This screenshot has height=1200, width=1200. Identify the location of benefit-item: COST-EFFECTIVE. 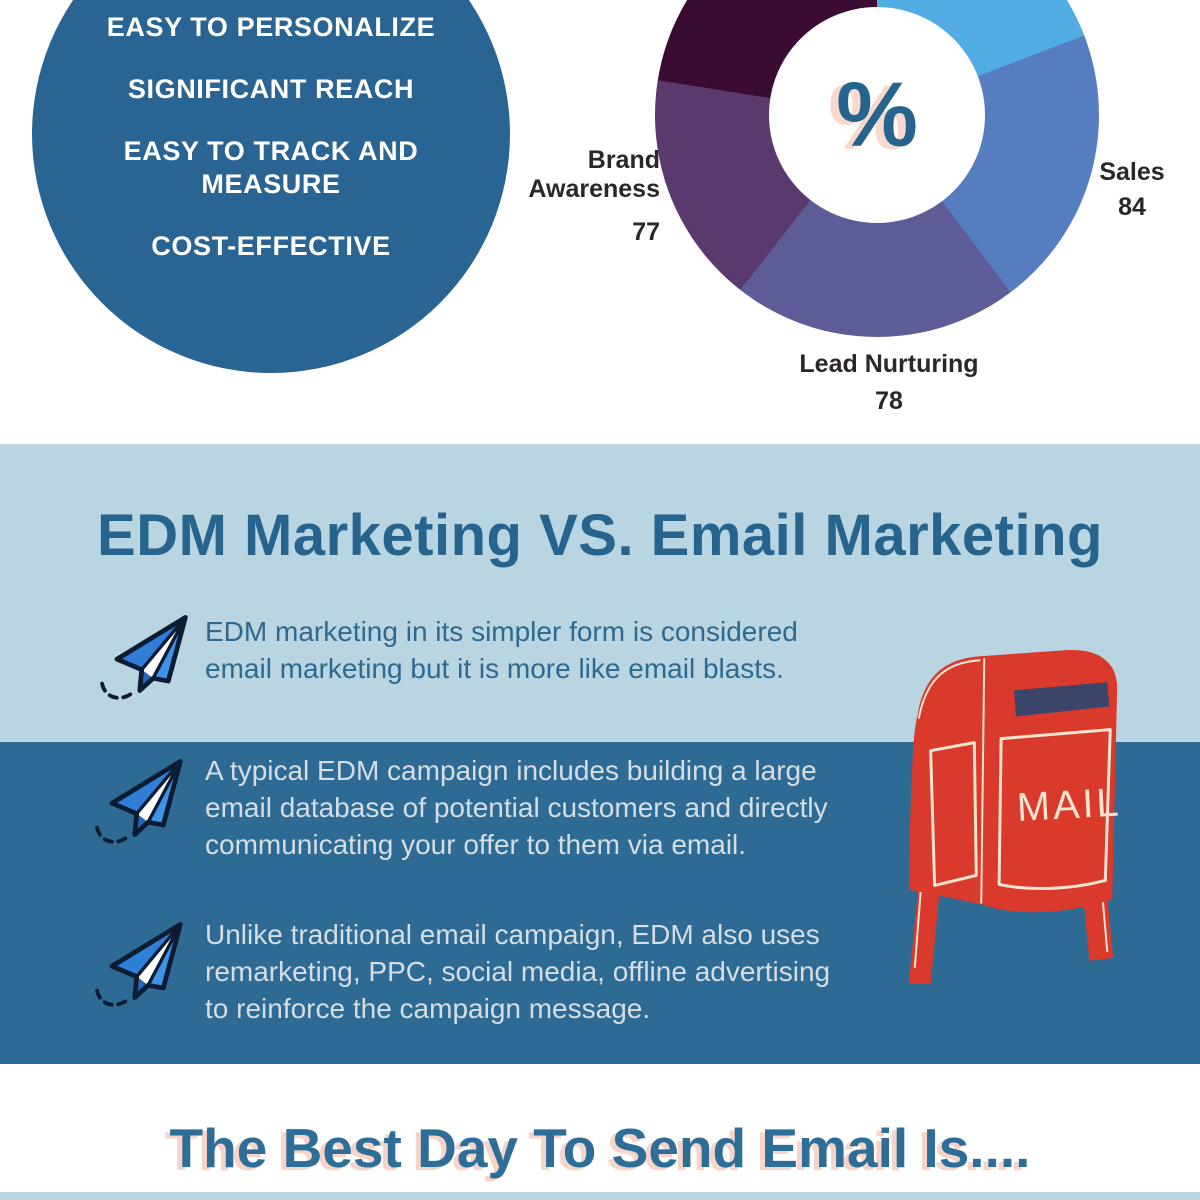
(271, 246).